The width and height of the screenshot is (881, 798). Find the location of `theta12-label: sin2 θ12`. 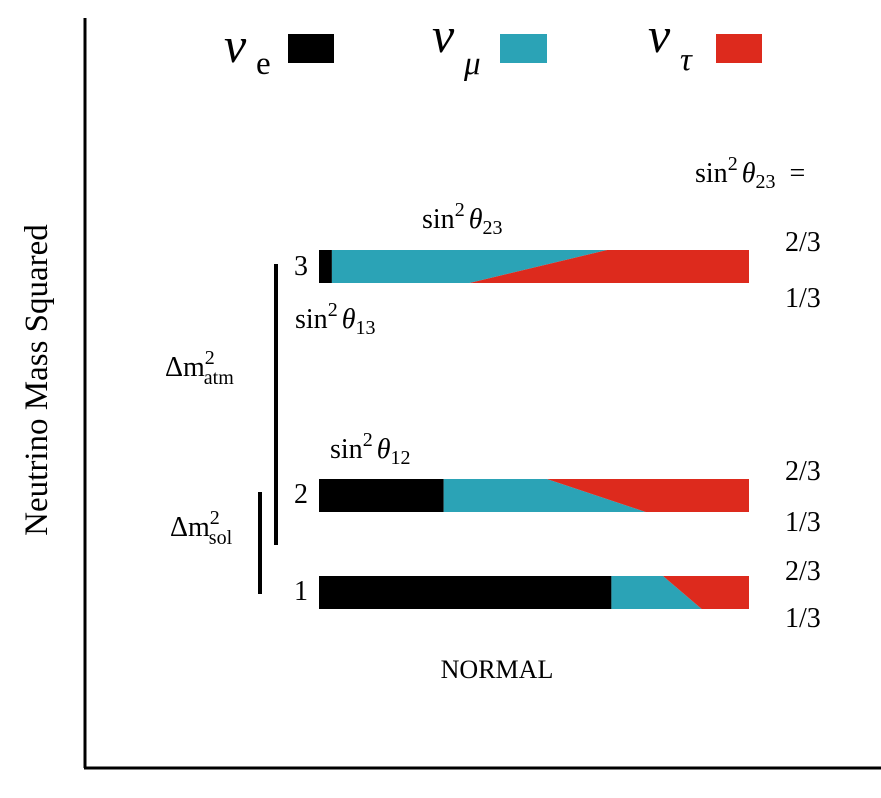

theta12-label: sin2 θ12 is located at coordinates (370, 449).